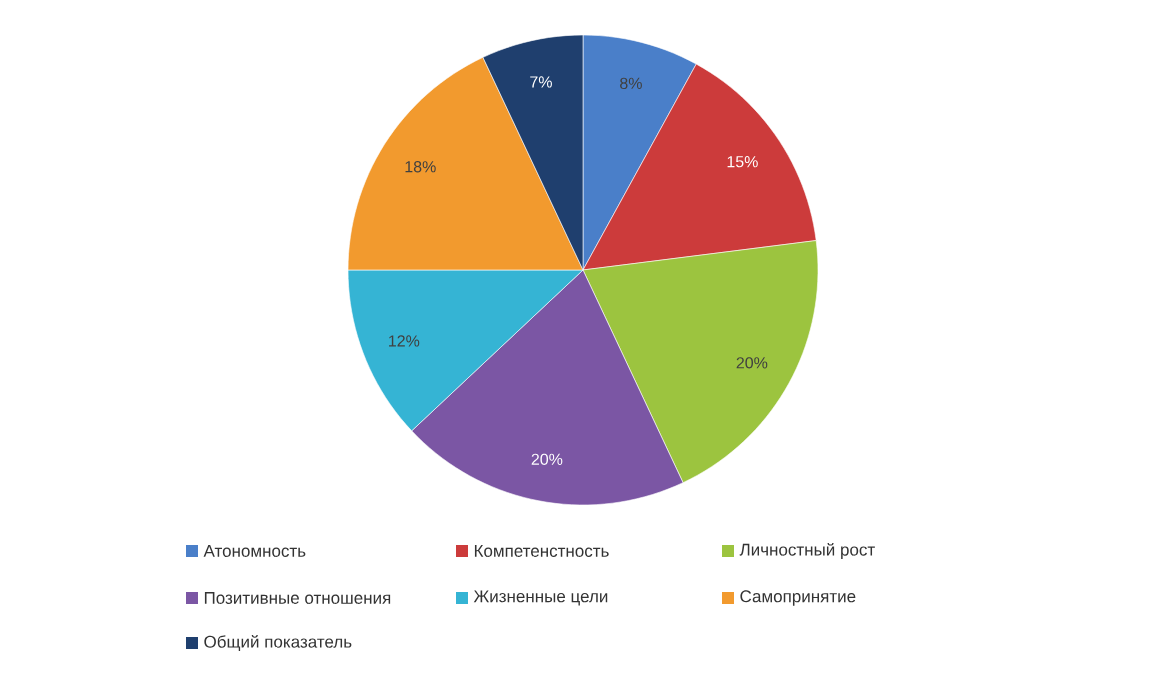 This screenshot has height=673, width=1166. I want to click on data-label: 8%, so click(631, 83).